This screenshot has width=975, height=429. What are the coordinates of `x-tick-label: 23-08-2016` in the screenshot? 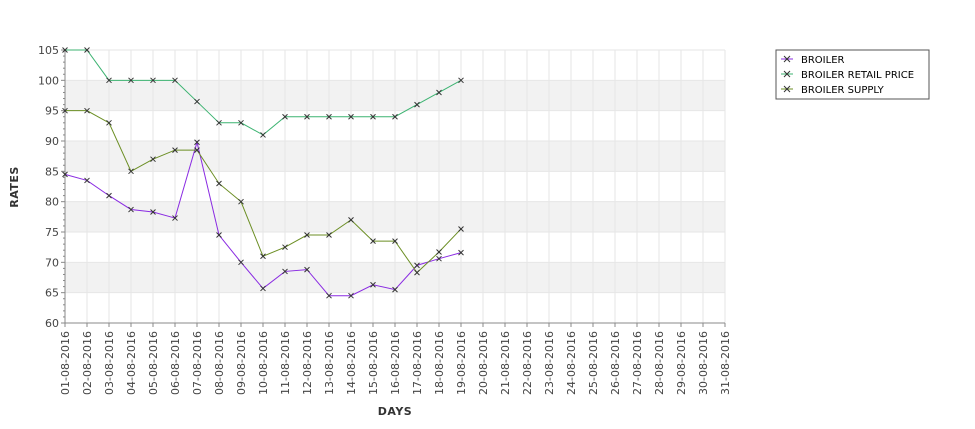 It's located at (549, 363).